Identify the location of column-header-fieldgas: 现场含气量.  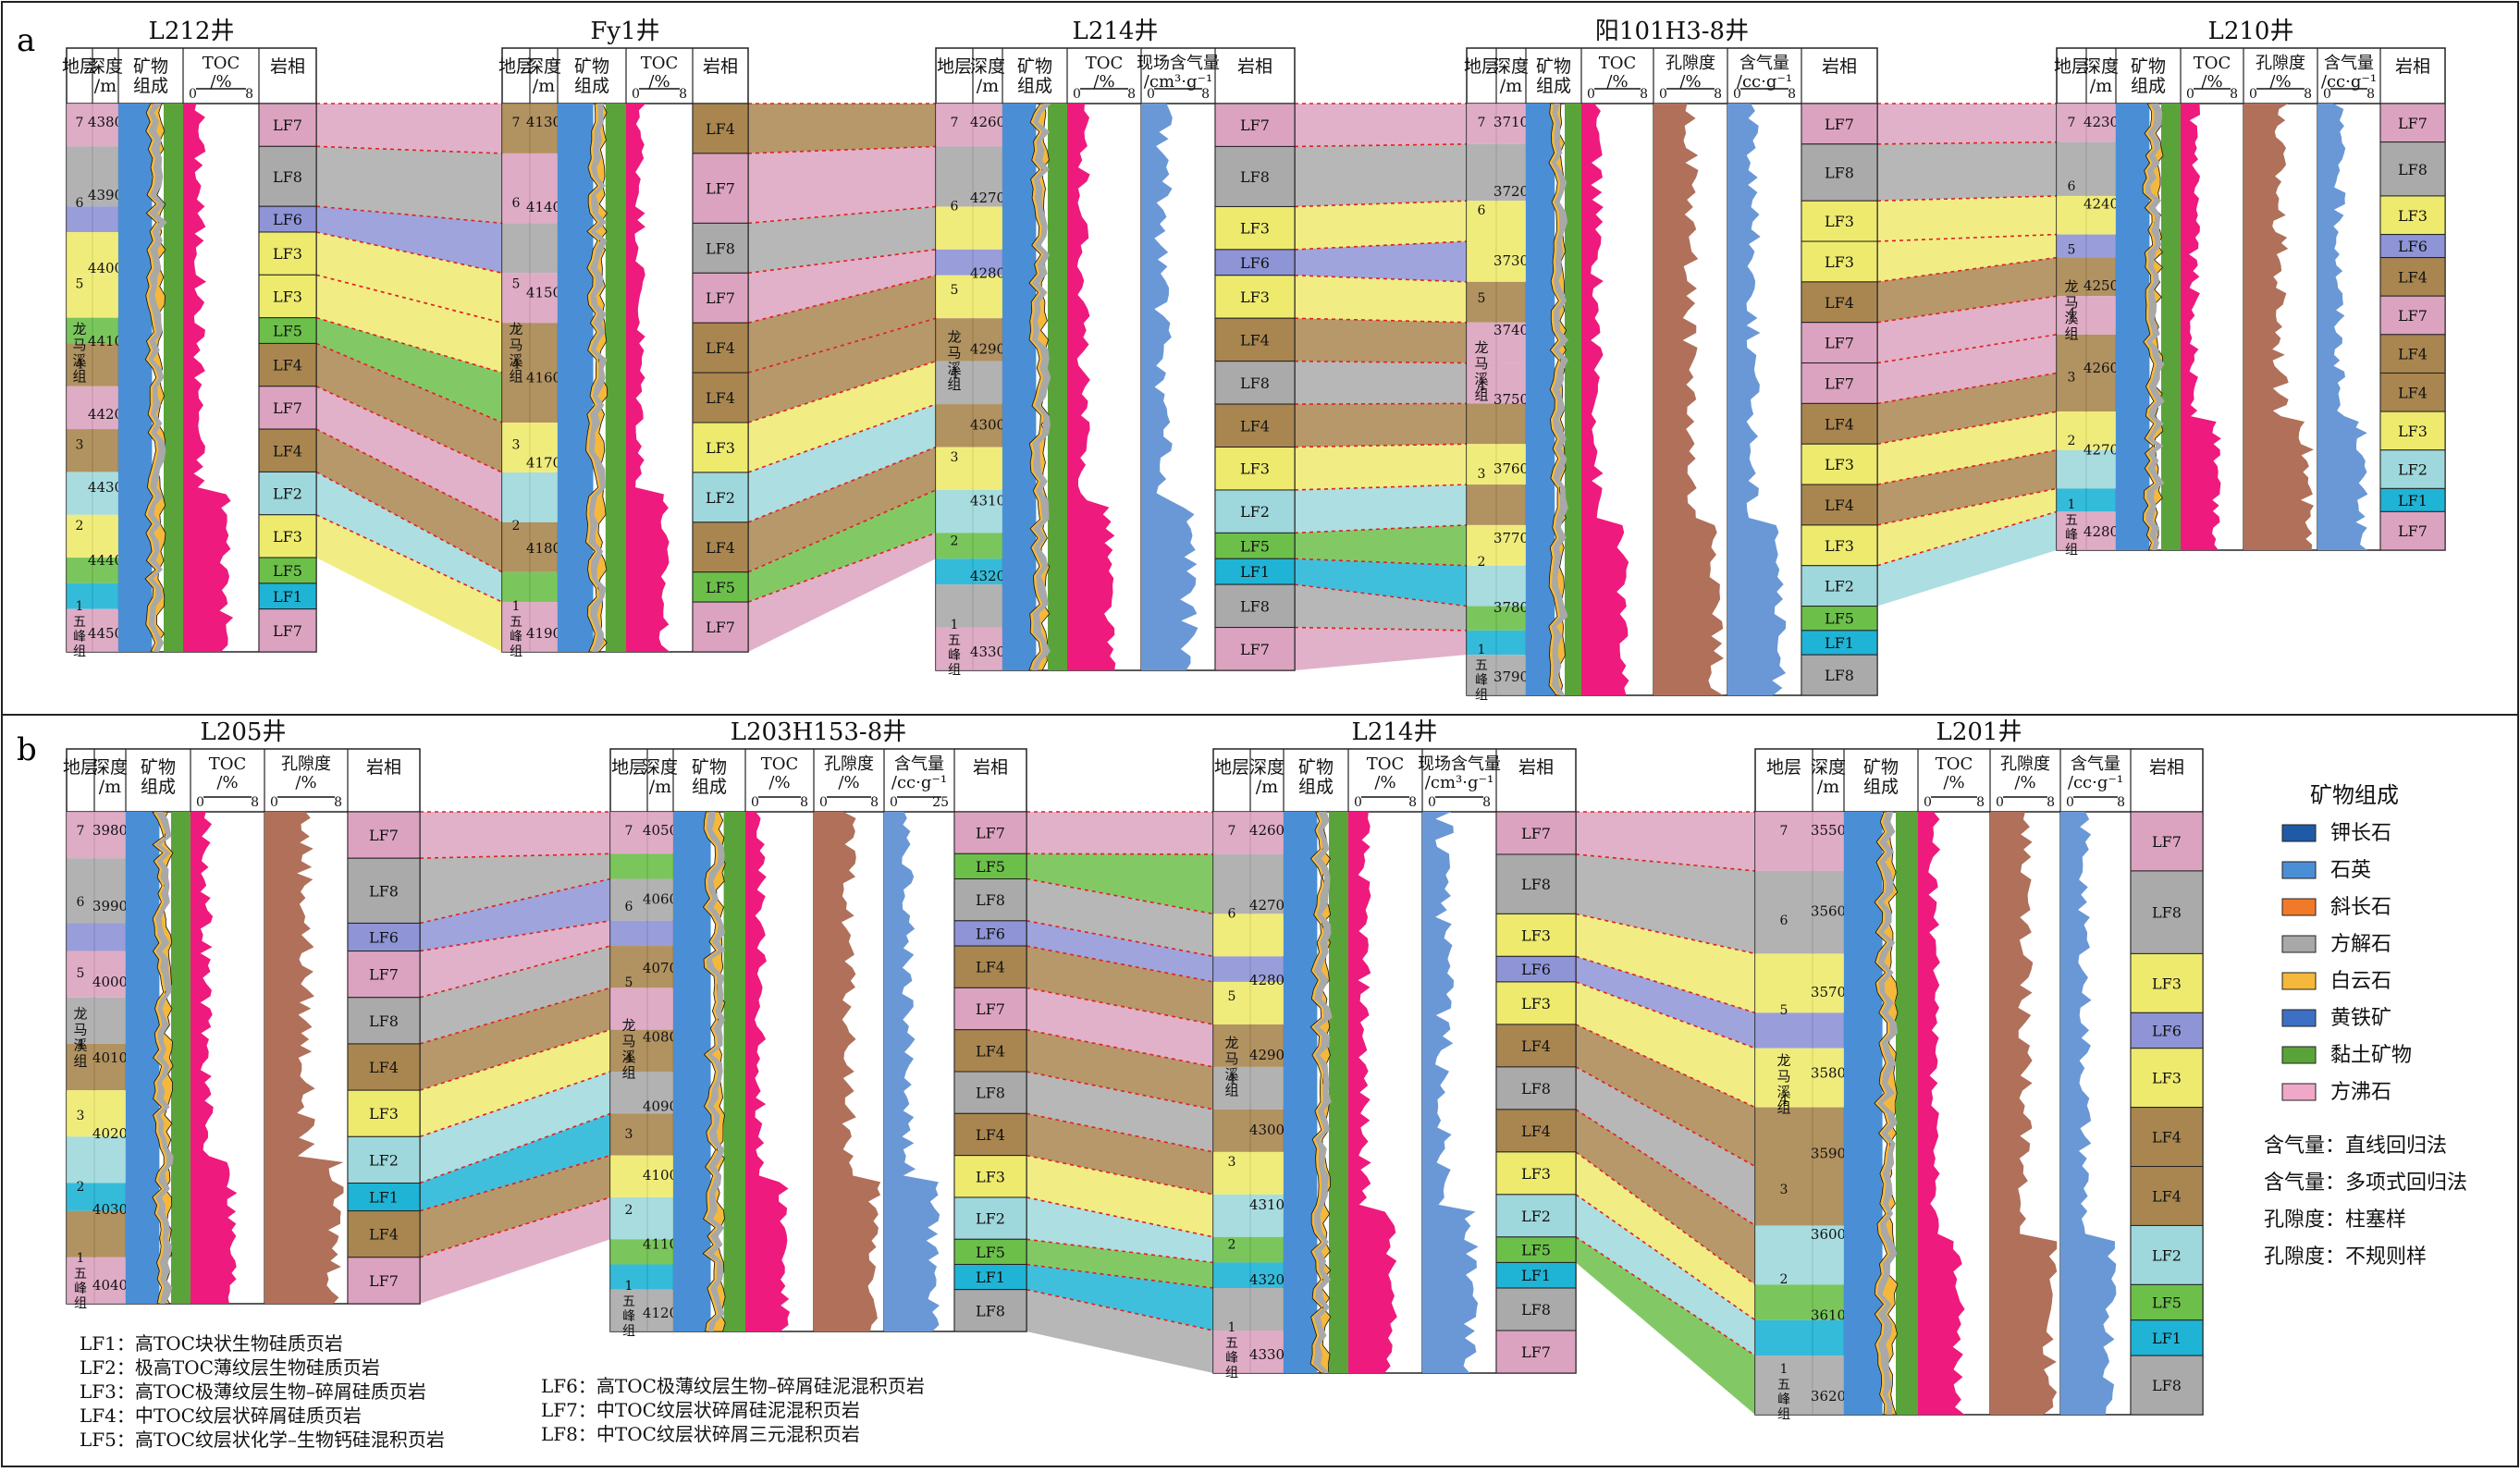
(1178, 63).